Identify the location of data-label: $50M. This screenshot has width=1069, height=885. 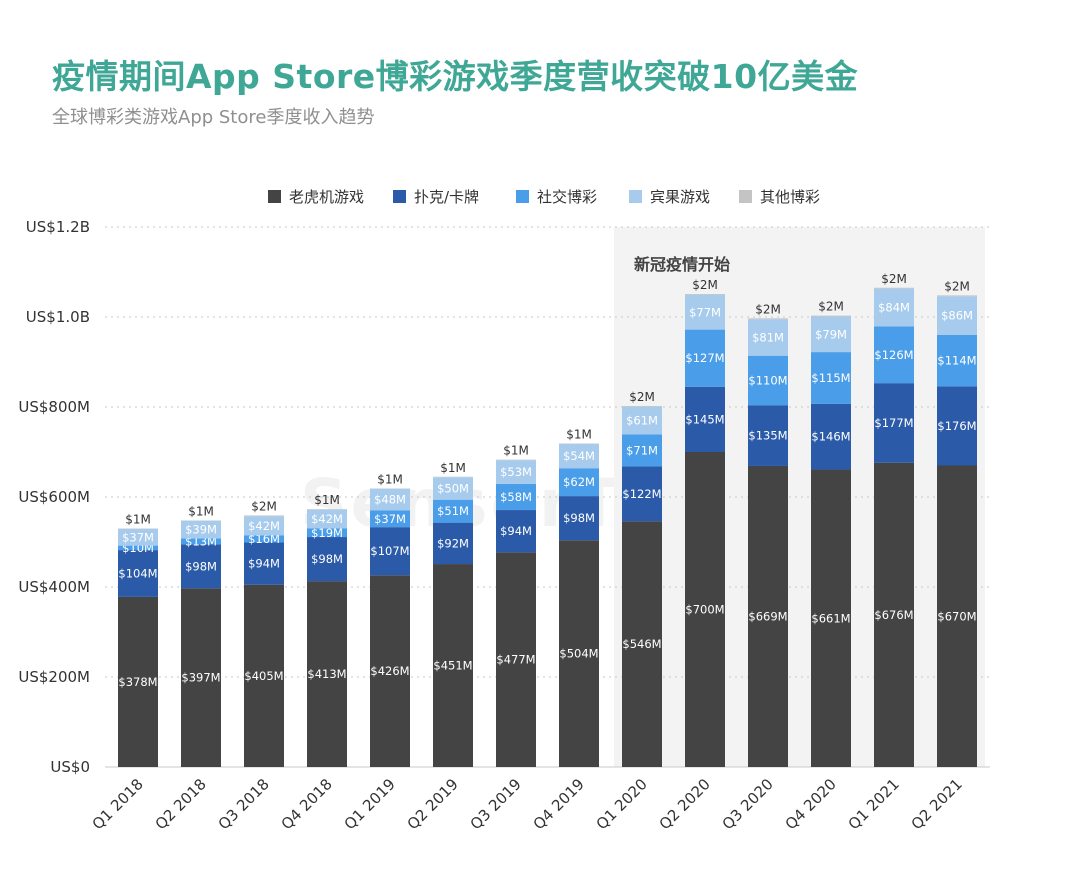
(453, 488).